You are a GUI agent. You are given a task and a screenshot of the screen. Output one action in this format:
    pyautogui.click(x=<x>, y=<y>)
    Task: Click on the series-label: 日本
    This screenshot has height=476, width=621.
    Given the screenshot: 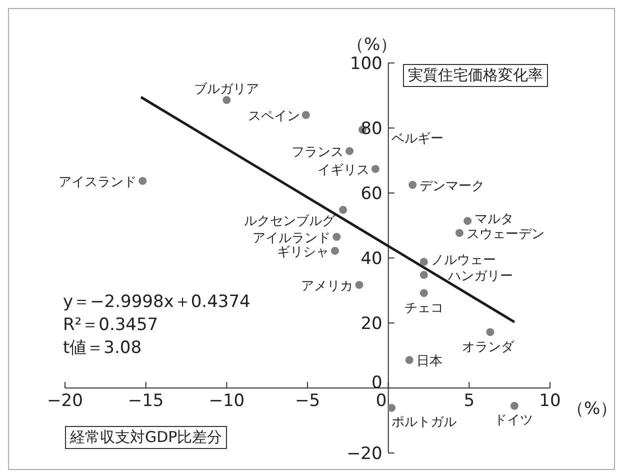 What is the action you would take?
    pyautogui.click(x=429, y=362)
    